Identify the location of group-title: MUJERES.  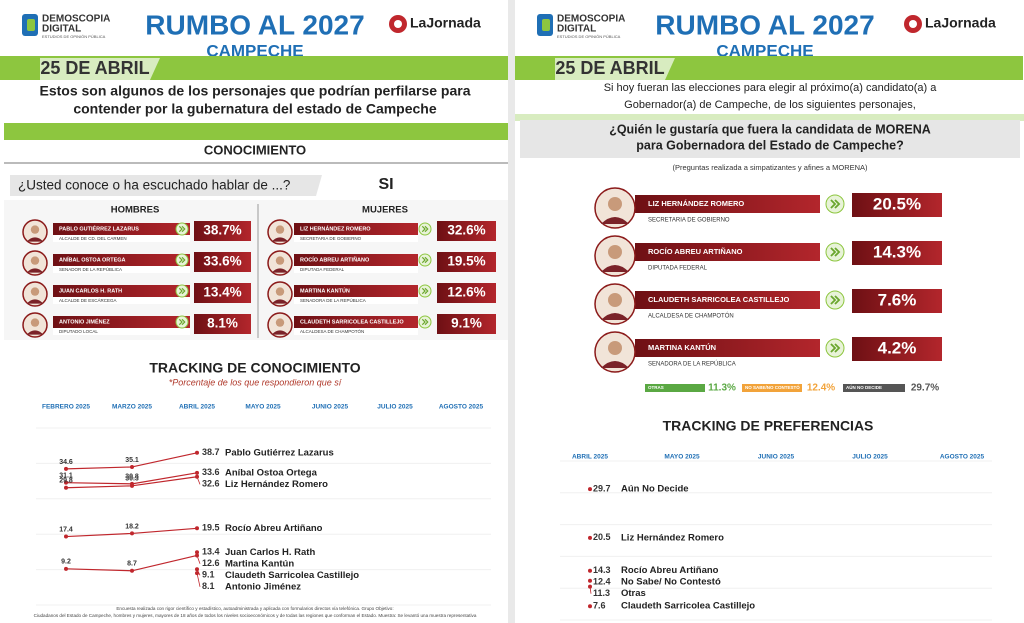
(385, 210).